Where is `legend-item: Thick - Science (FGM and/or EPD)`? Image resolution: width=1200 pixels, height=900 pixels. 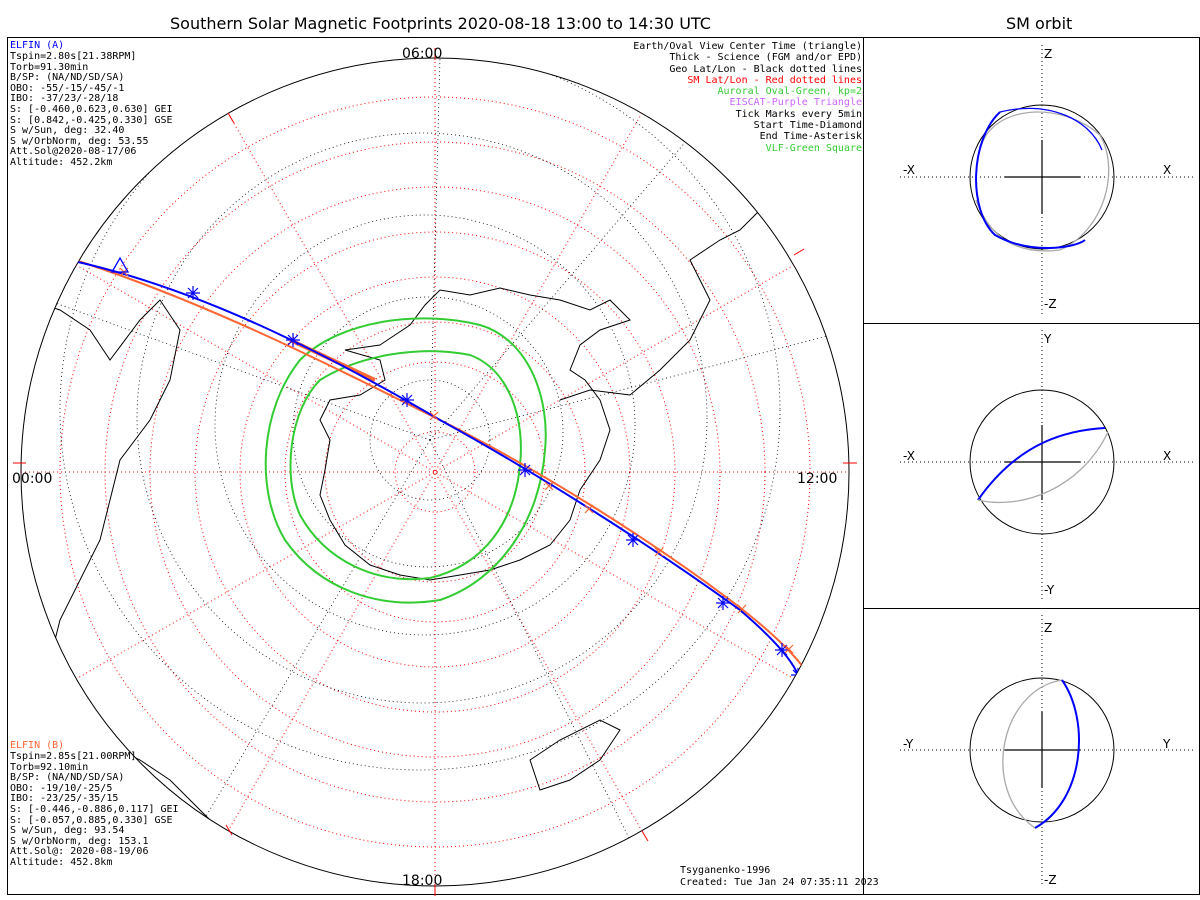
legend-item: Thick - Science (FGM and/or EPD) is located at coordinates (765, 58).